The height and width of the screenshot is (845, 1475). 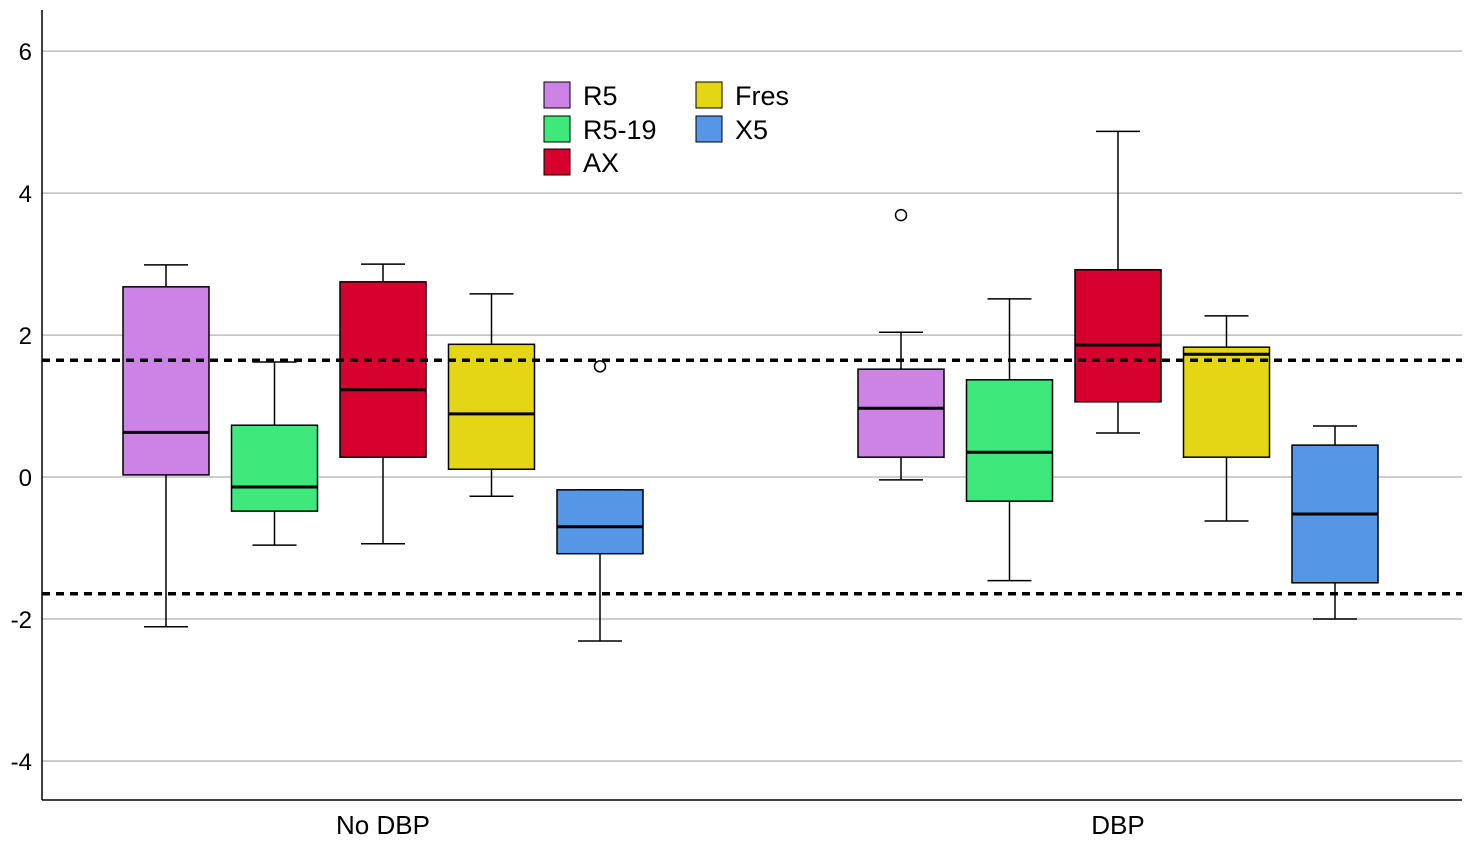 I want to click on legend-label: R5, so click(x=600, y=96).